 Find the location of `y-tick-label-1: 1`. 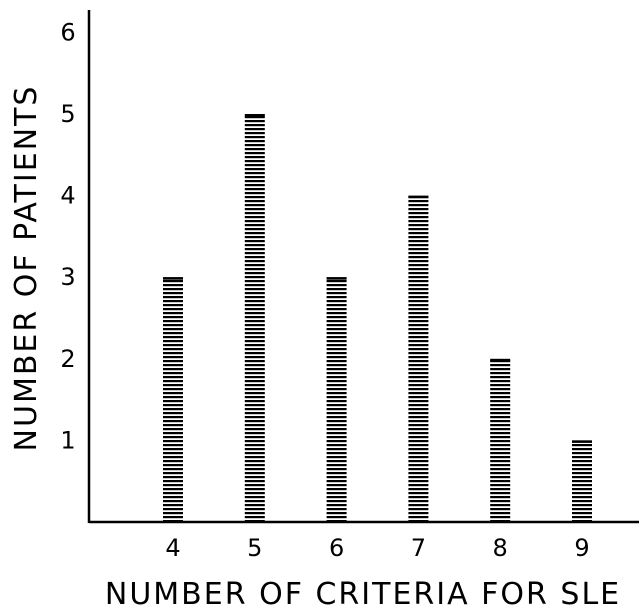

y-tick-label-1: 1 is located at coordinates (67, 440).